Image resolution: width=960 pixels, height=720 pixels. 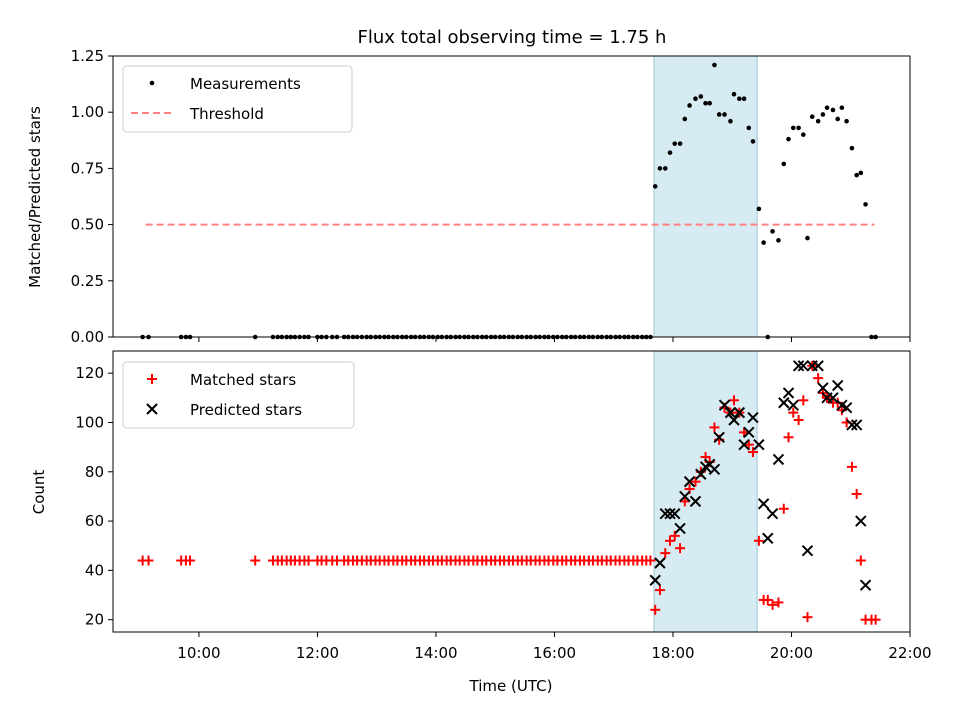 I want to click on y-tick-label: 0.75, so click(x=87, y=168).